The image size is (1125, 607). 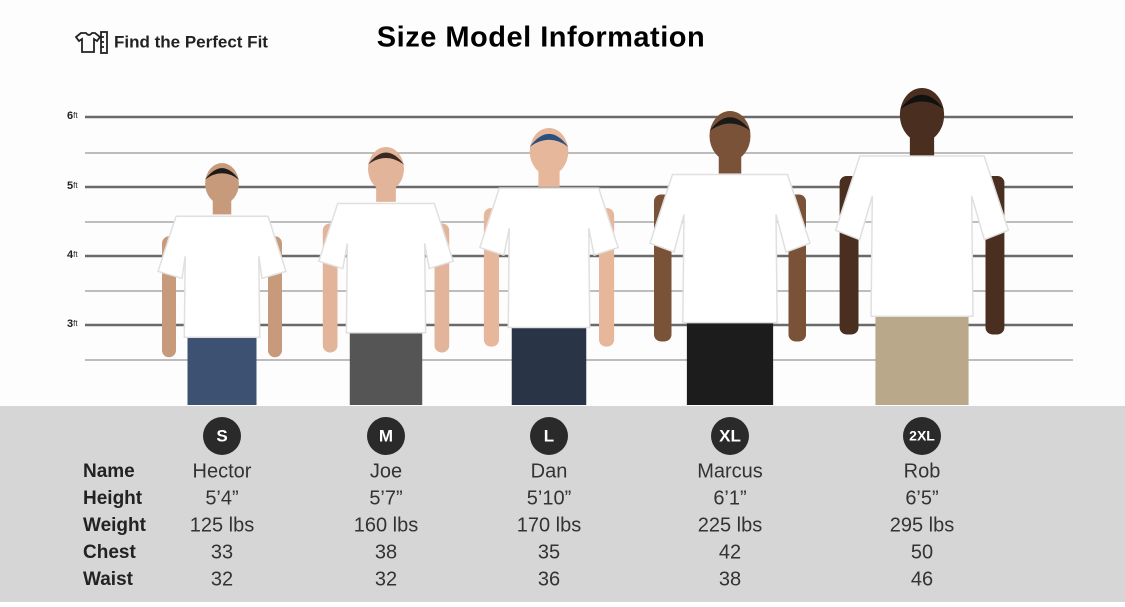 I want to click on scale-number: 5, so click(x=70, y=186).